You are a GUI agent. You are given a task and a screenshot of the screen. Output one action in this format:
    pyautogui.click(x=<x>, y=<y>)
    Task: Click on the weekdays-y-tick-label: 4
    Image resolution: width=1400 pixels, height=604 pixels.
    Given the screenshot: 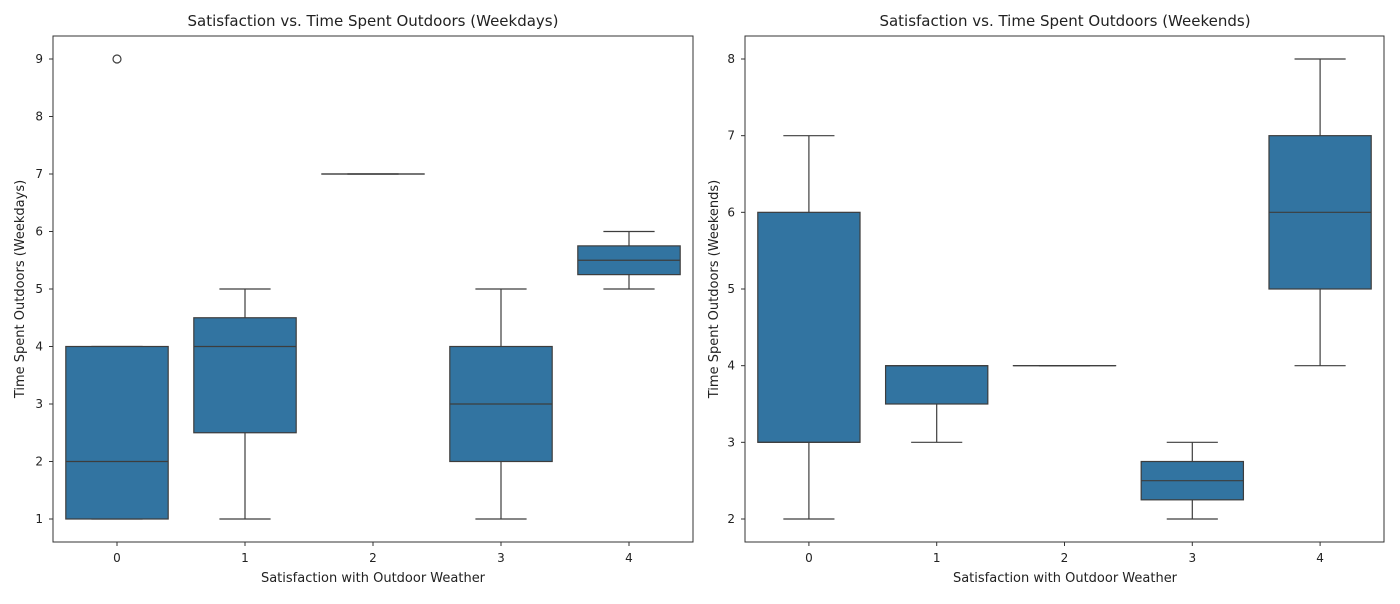 What is the action you would take?
    pyautogui.click(x=39, y=347)
    